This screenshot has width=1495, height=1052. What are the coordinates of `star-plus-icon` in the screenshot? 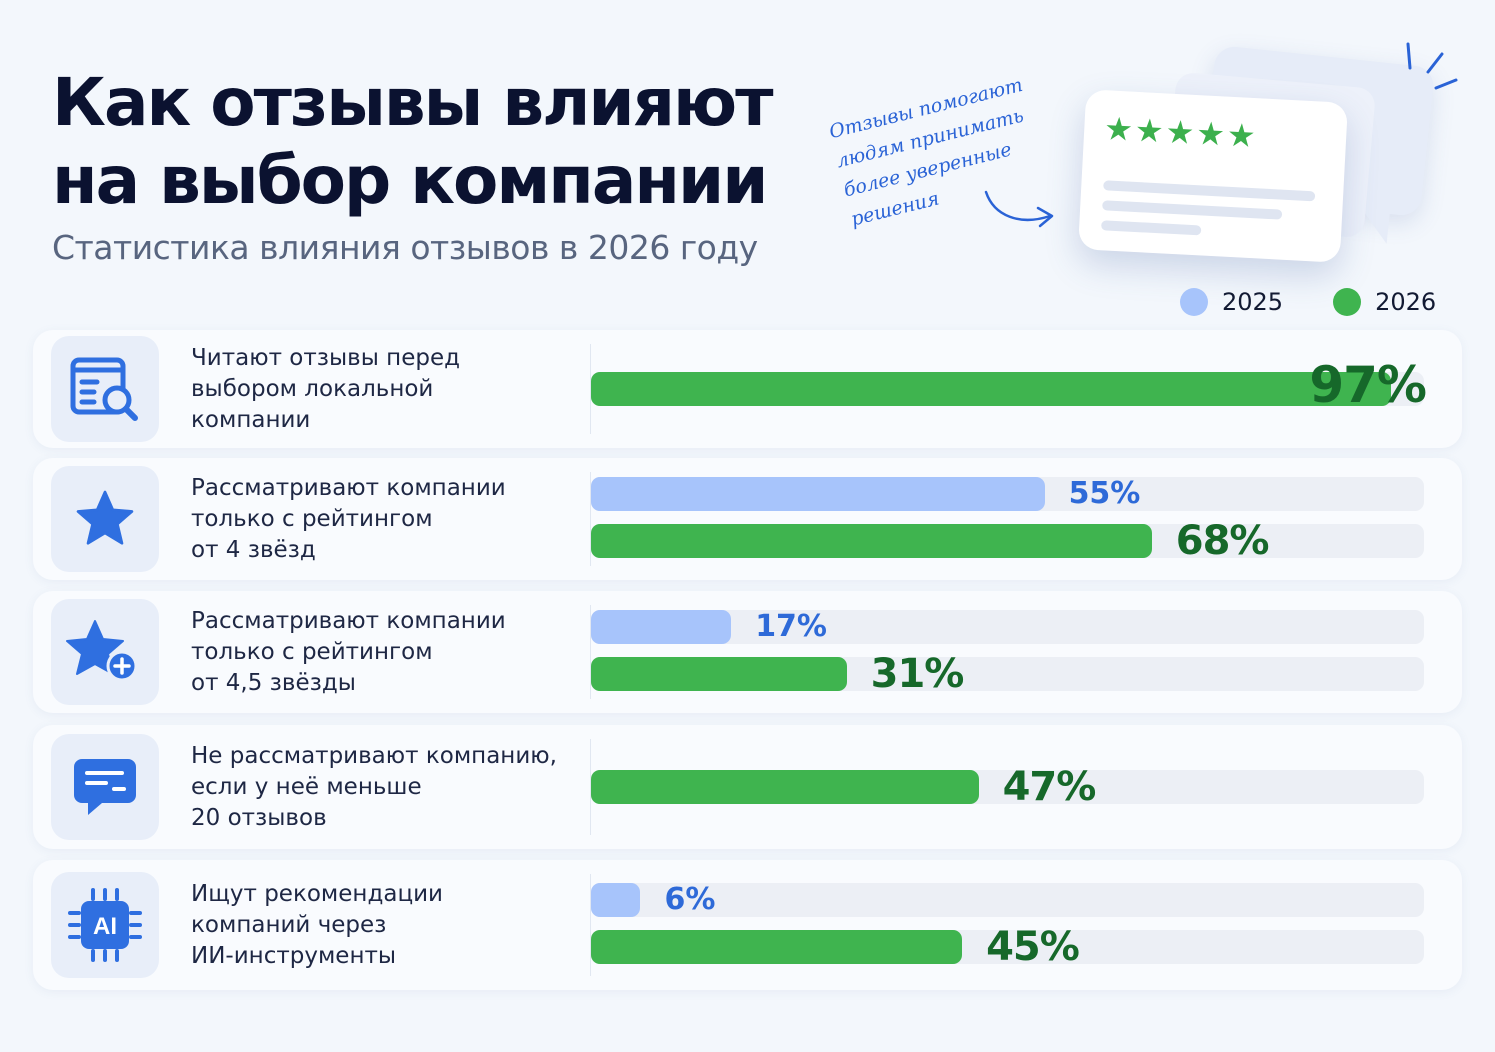 It's located at (105, 652).